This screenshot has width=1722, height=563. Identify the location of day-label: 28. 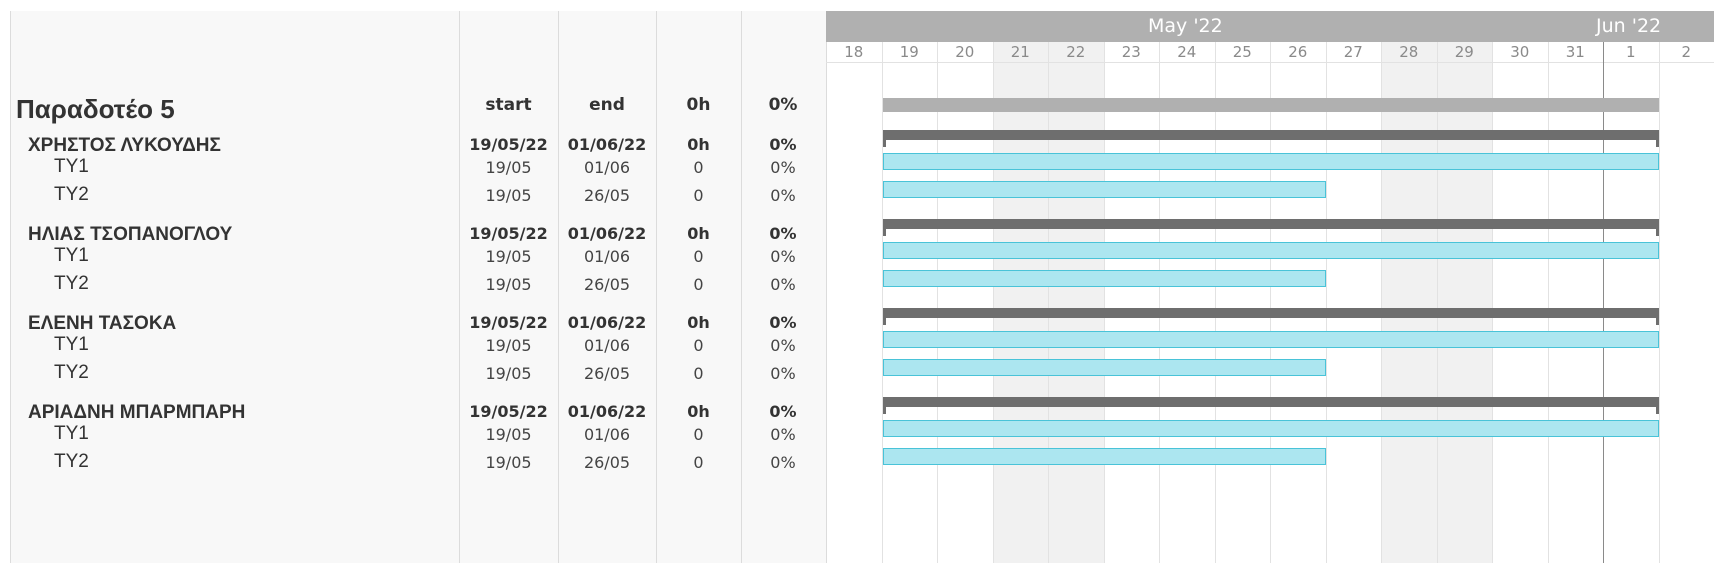
(1409, 52).